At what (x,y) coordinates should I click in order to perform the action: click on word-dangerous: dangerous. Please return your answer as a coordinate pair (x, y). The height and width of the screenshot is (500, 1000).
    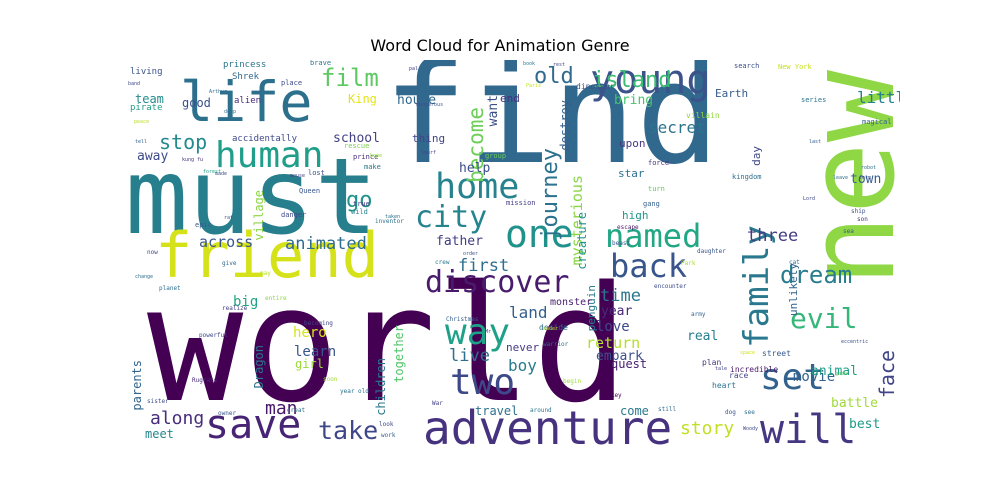
    Looking at the image, I should click on (430, 105).